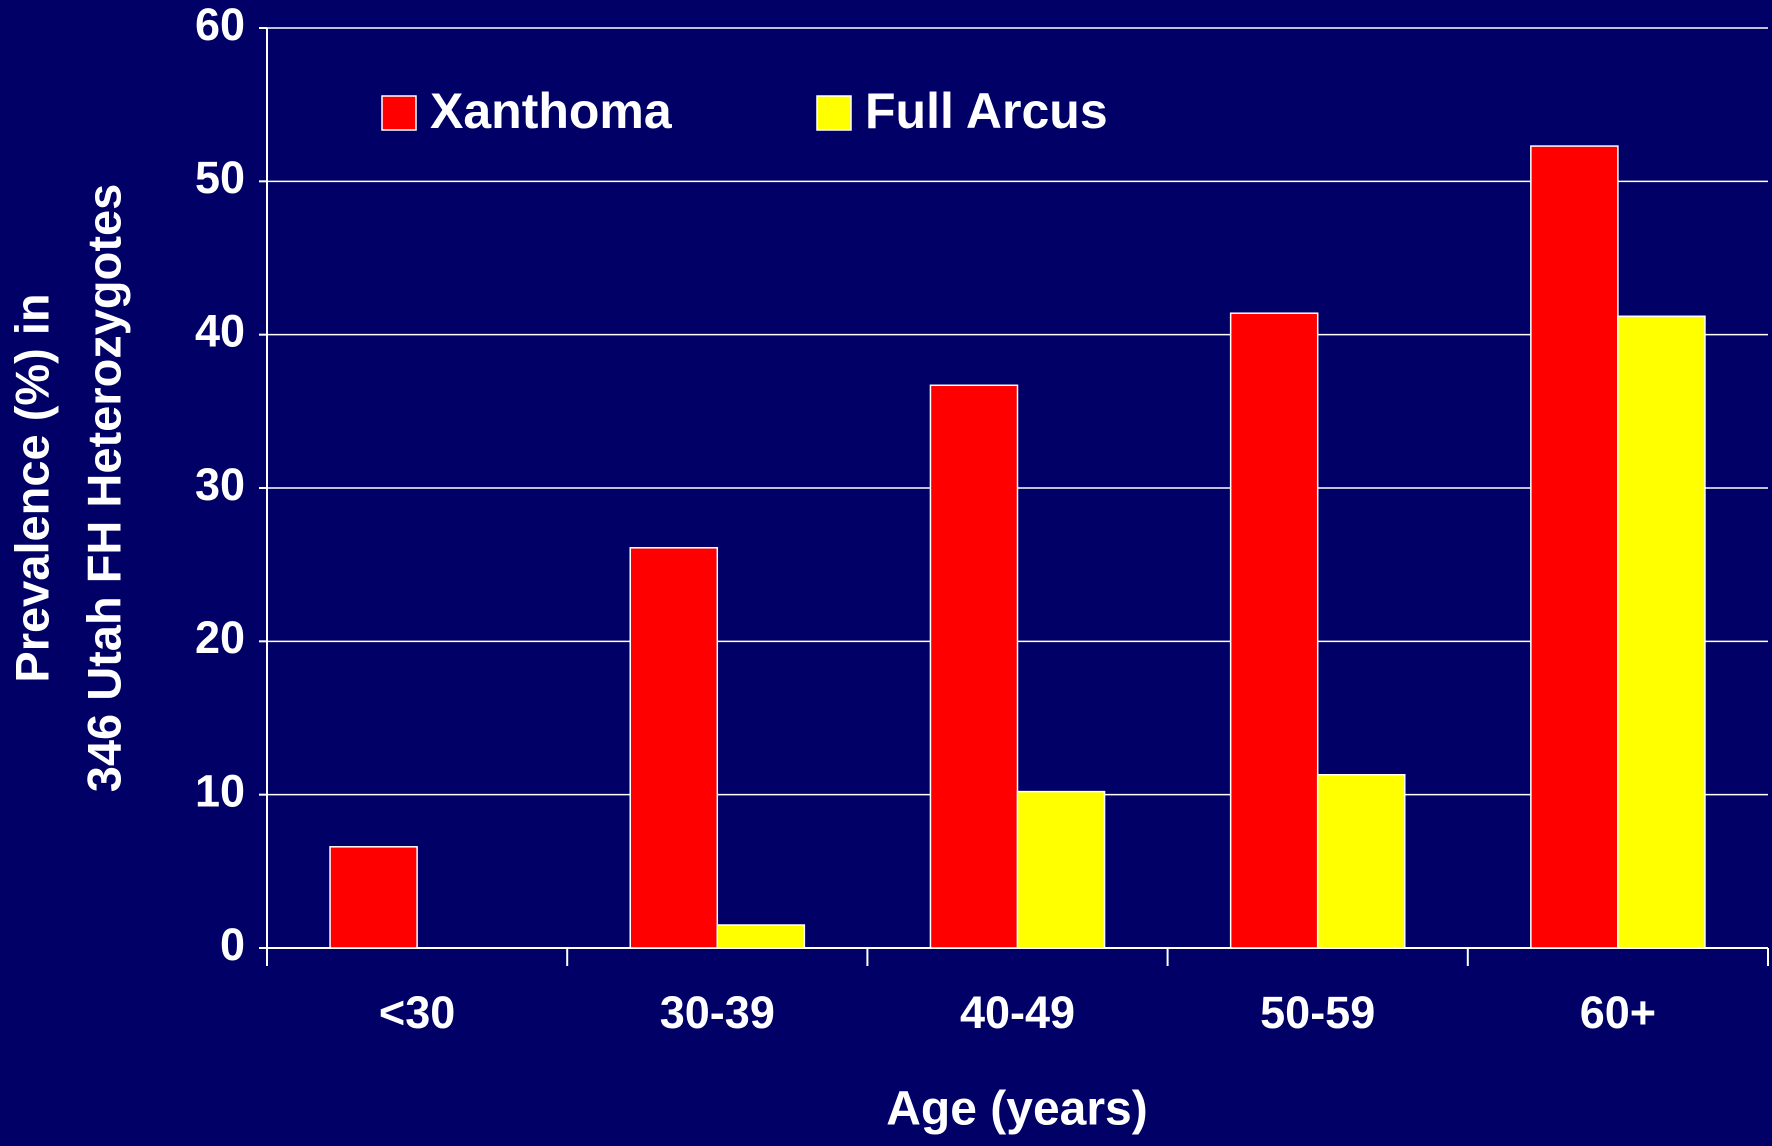  Describe the element at coordinates (220, 791) in the screenshot. I see `y-tick-label: 10` at that location.